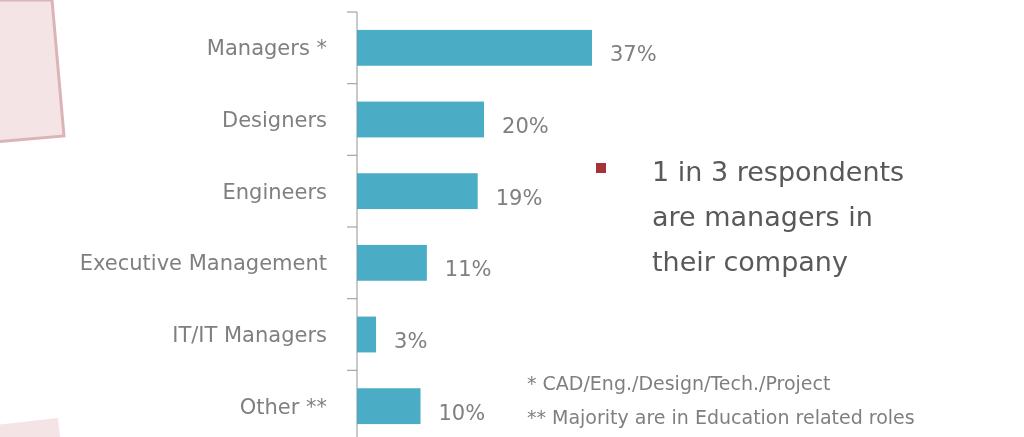  Describe the element at coordinates (525, 125) in the screenshot. I see `data-label: 20%` at that location.